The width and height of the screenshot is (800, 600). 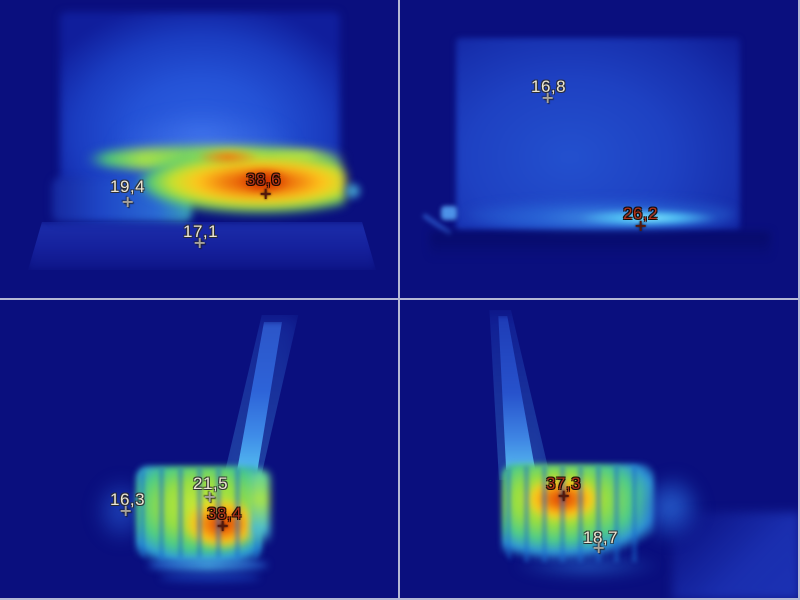 What do you see at coordinates (353, 191) in the screenshot?
I see `hinge-end-warm-nub` at bounding box center [353, 191].